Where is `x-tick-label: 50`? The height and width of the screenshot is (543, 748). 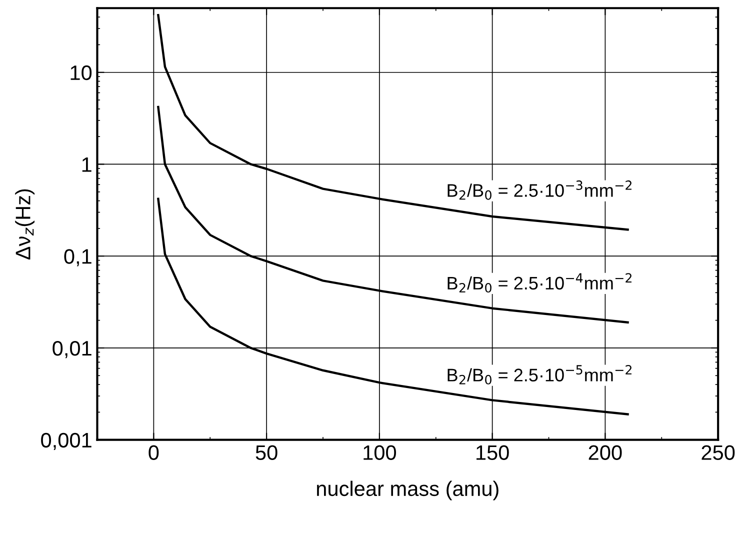 x-tick-label: 50 is located at coordinates (267, 452).